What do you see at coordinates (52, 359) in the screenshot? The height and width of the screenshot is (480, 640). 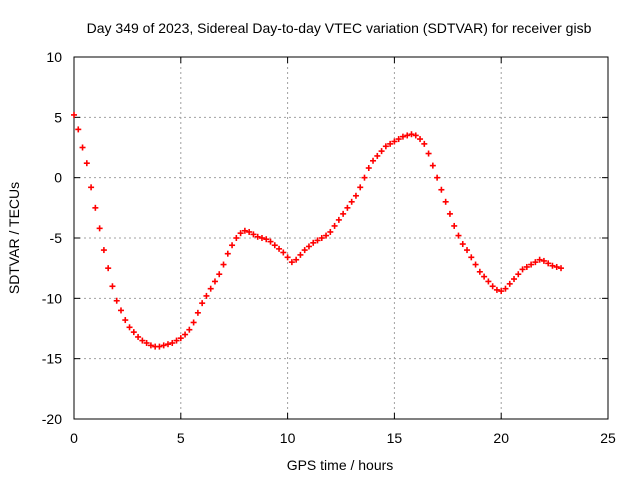 I see `y-tick-label: -15` at bounding box center [52, 359].